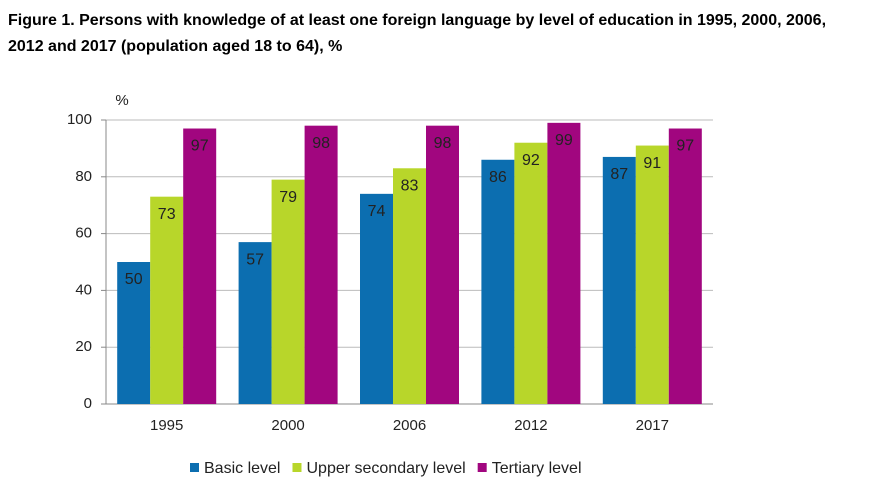 This screenshot has width=872, height=491. What do you see at coordinates (287, 425) in the screenshot?
I see `x-tick-label: 2000` at bounding box center [287, 425].